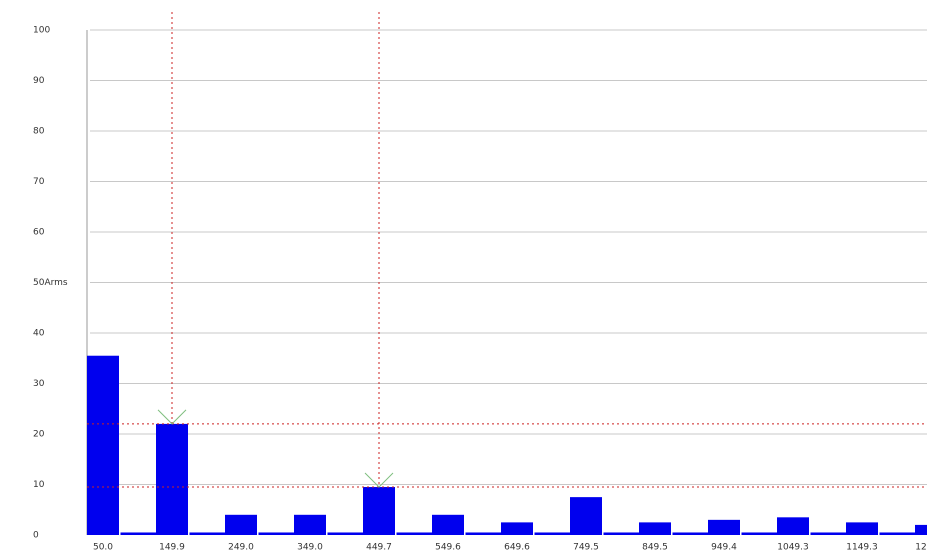 This screenshot has height=557, width=927. Describe the element at coordinates (379, 548) in the screenshot. I see `x-tick-label: 449.7` at that location.